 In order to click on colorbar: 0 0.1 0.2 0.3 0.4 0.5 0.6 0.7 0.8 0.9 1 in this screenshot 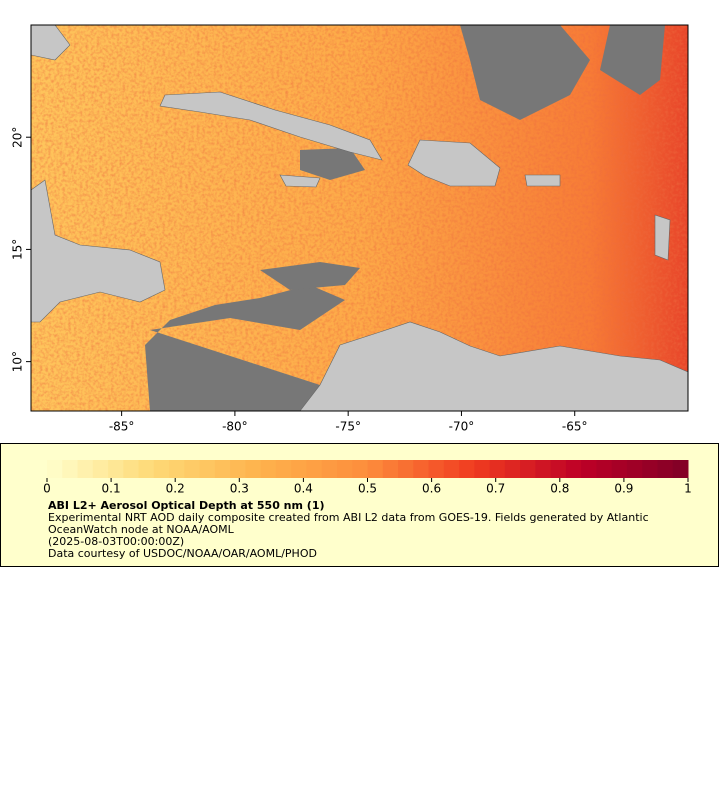, I will do `click(367, 478)`.